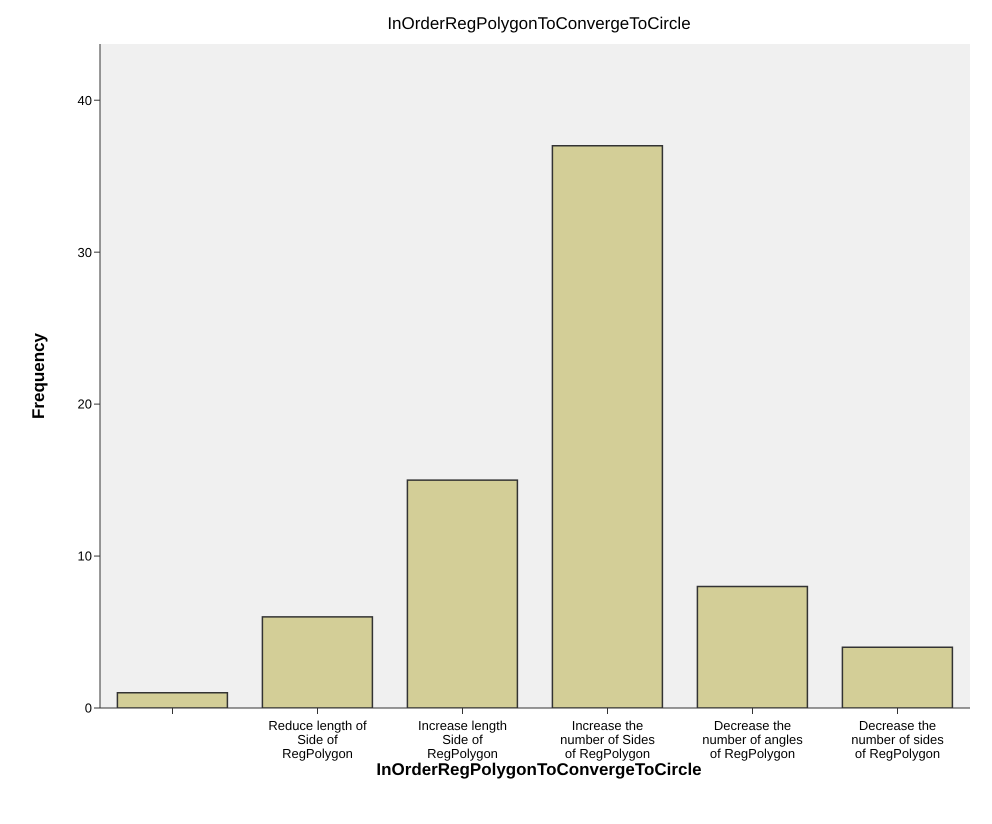  I want to click on x-tick-label: Increase length Side of RegPolygon, so click(462, 739).